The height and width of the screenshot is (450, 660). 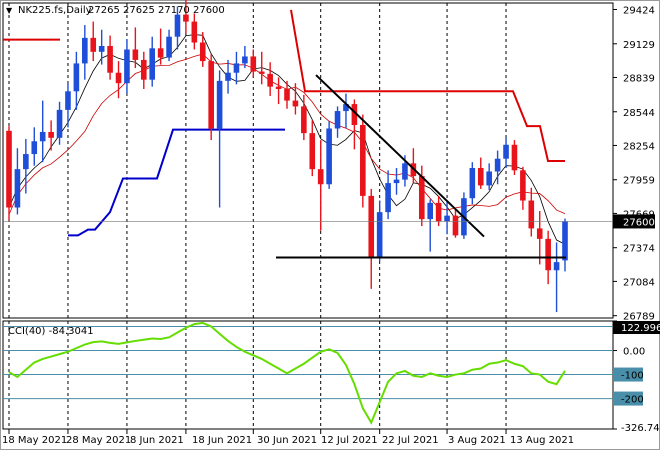 What do you see at coordinates (156, 10) in the screenshot?
I see `chart-ohlc: 27265 27625 27170 27600` at bounding box center [156, 10].